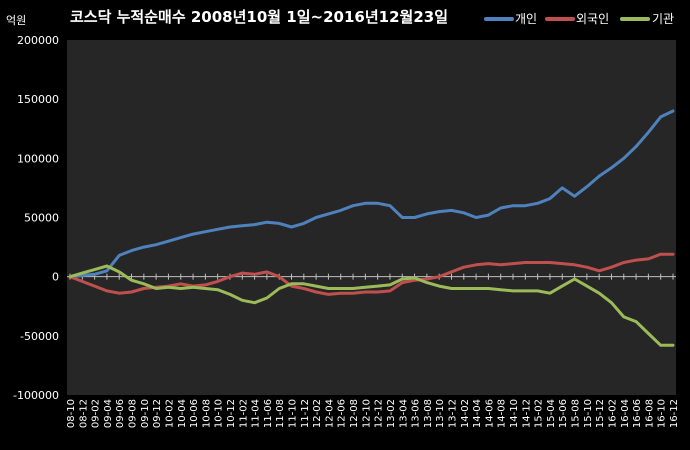 The height and width of the screenshot is (450, 690). What do you see at coordinates (293, 413) in the screenshot?
I see `x-tick-label: 11-10` at bounding box center [293, 413].